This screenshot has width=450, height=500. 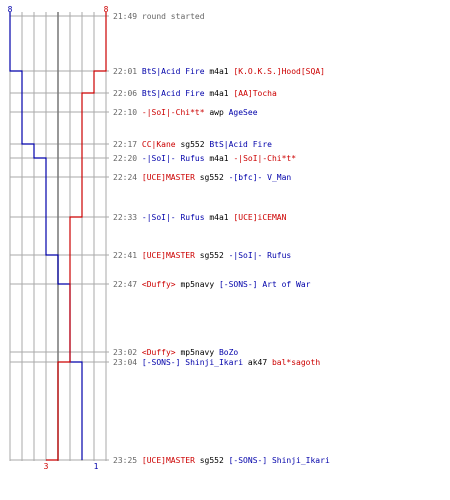 I want to click on event-segment: ak47, so click(x=260, y=362).